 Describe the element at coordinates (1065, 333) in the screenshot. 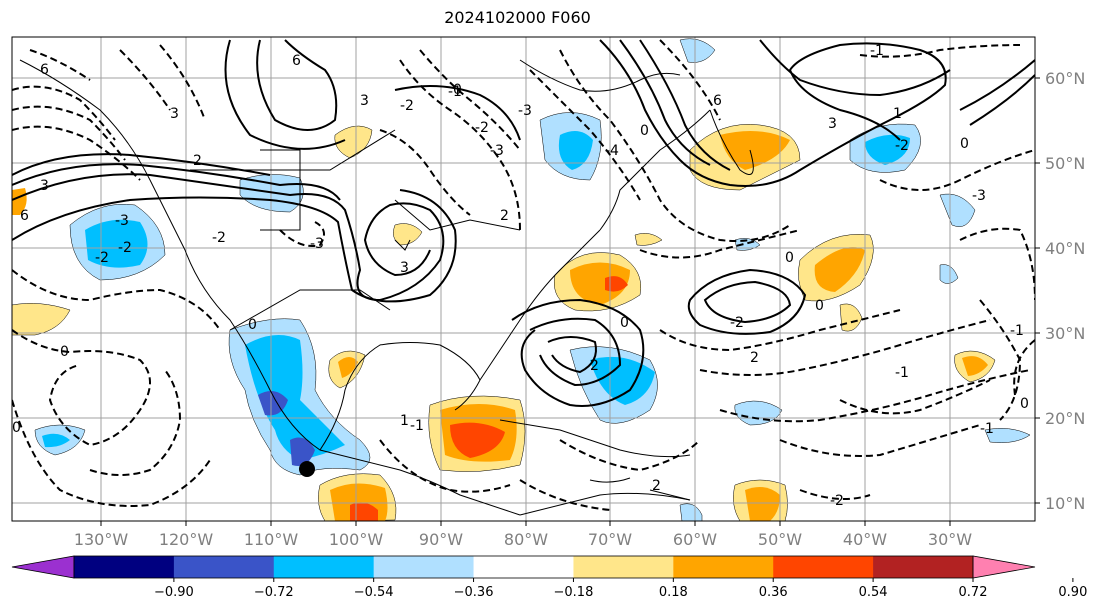

I see `lat-label: 30°N` at that location.